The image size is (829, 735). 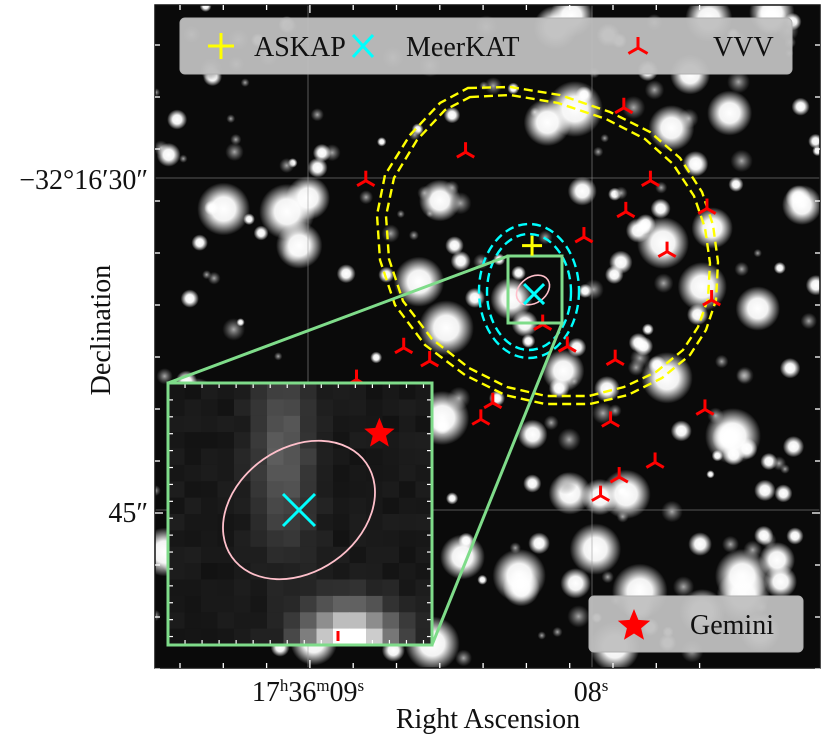 I want to click on legend-gemini-icon, so click(x=634, y=624).